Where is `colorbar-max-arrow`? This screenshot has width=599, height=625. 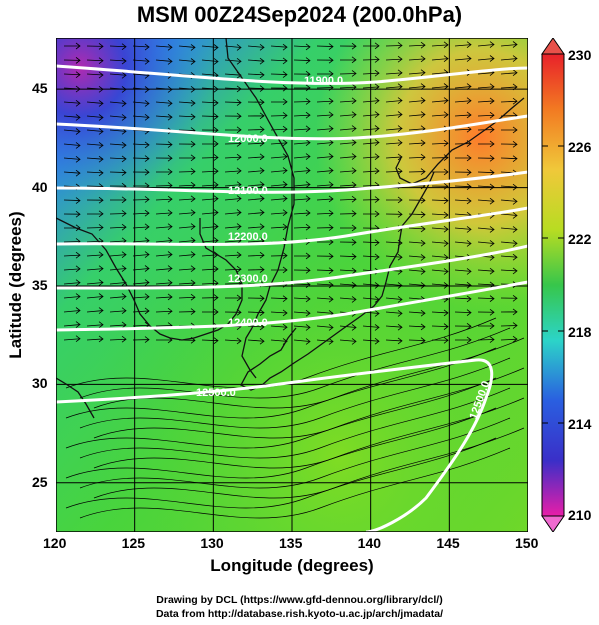
colorbar-max-arrow is located at coordinates (553, 46).